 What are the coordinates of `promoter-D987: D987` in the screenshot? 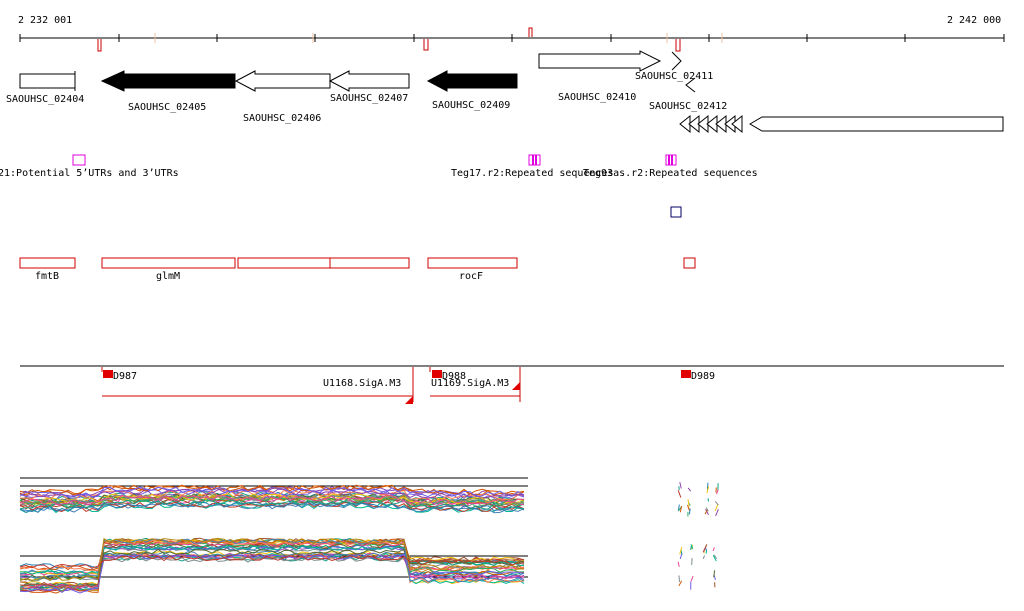 It's located at (120, 376).